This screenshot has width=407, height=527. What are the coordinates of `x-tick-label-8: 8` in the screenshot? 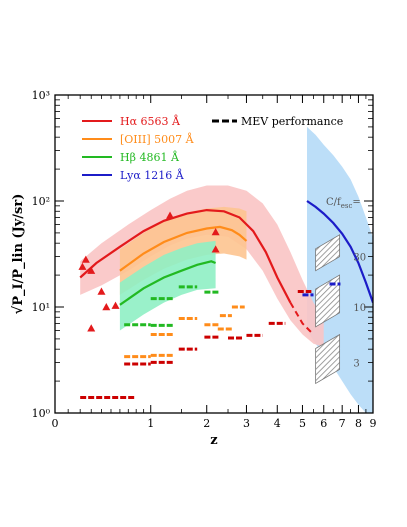 It's located at (358, 423).